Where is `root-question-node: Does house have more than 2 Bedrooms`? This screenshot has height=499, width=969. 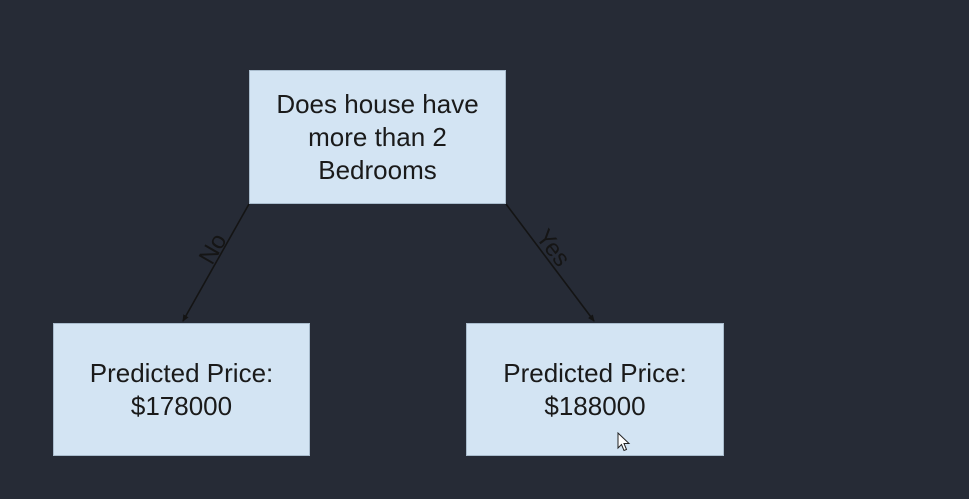 root-question-node: Does house have more than 2 Bedrooms is located at coordinates (377, 137).